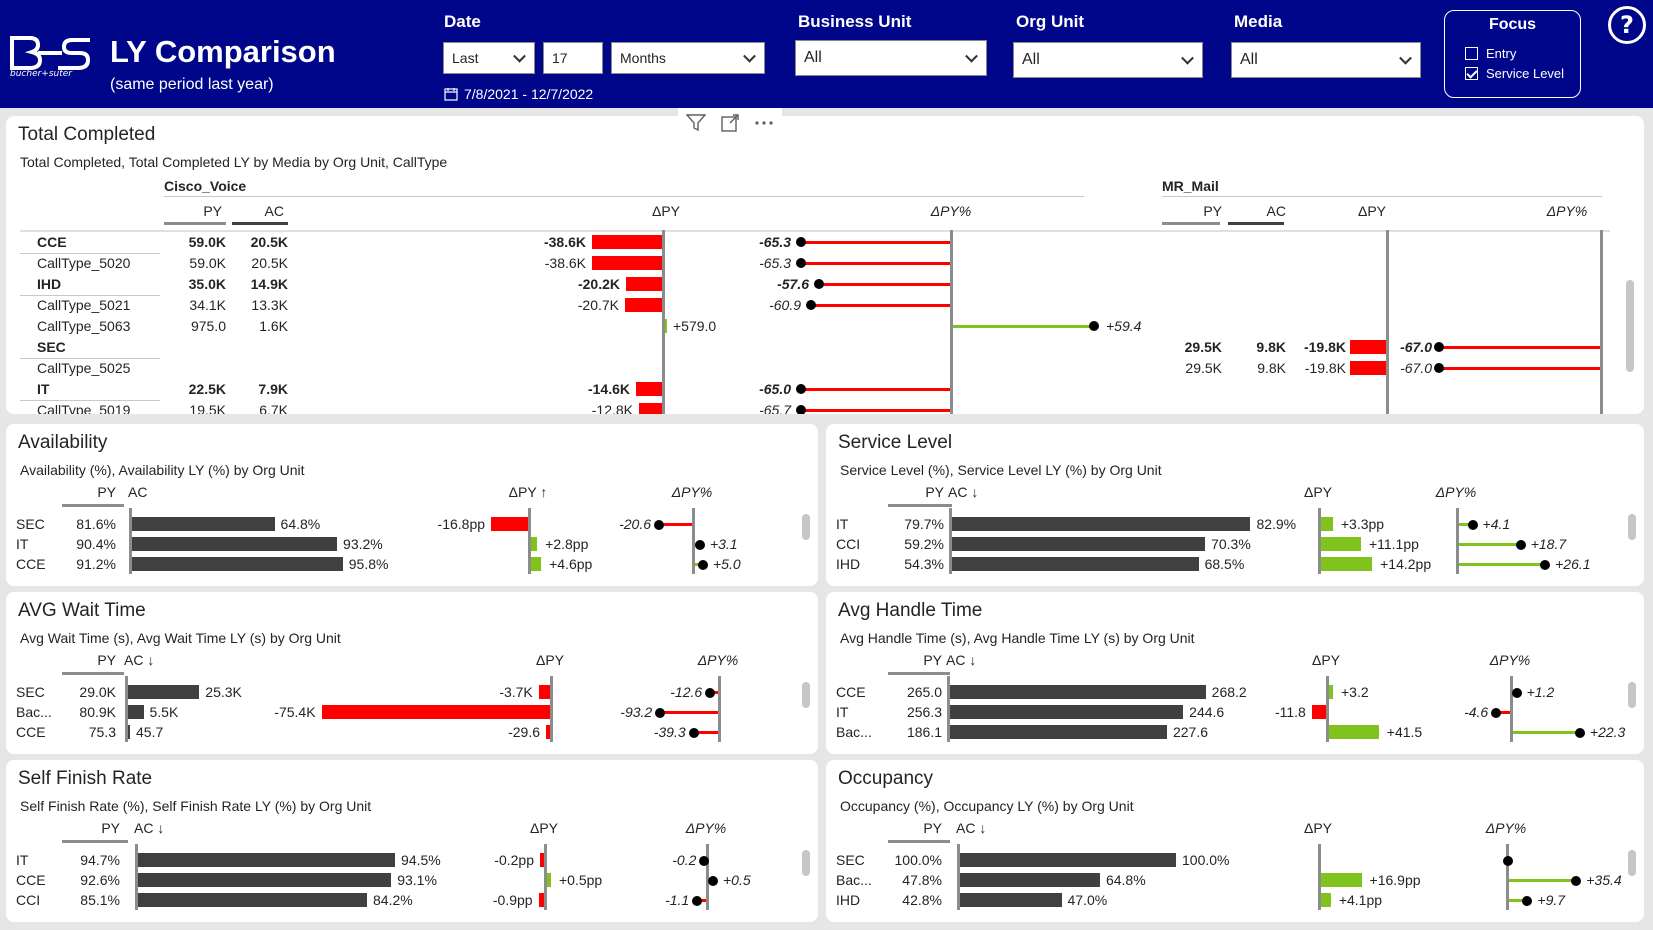 The height and width of the screenshot is (930, 1653). What do you see at coordinates (1276, 524) in the screenshot?
I see `cell-ac: 82.9%` at bounding box center [1276, 524].